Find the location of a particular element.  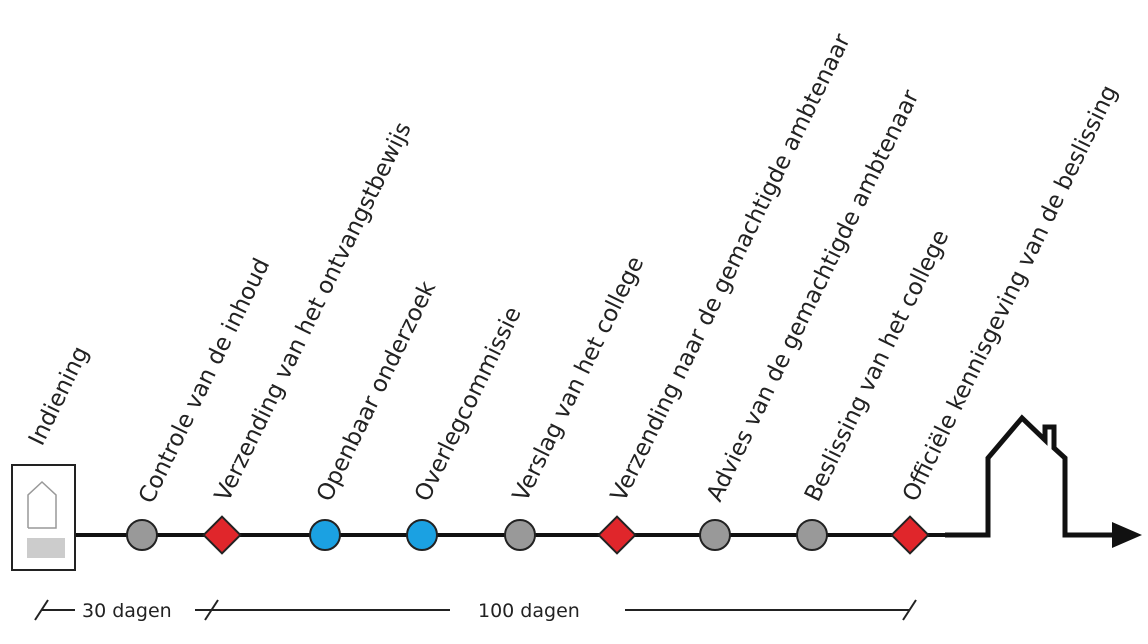

duration-lines is located at coordinates (475, 610).